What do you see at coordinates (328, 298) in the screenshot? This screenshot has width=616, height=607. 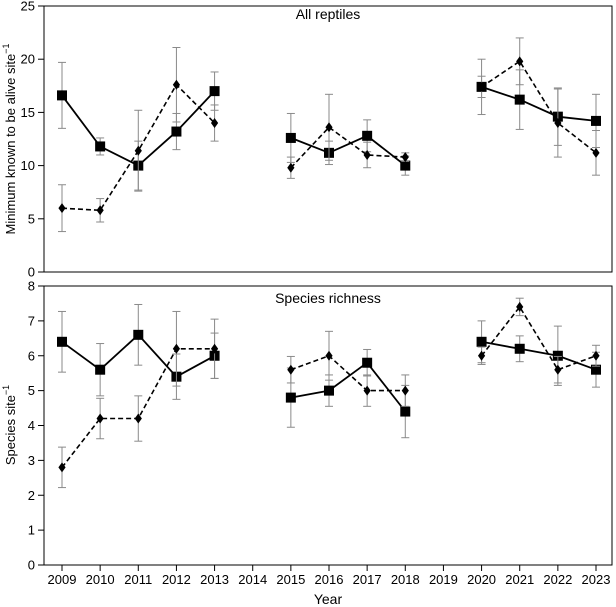 I see `panel-title: Species richness` at bounding box center [328, 298].